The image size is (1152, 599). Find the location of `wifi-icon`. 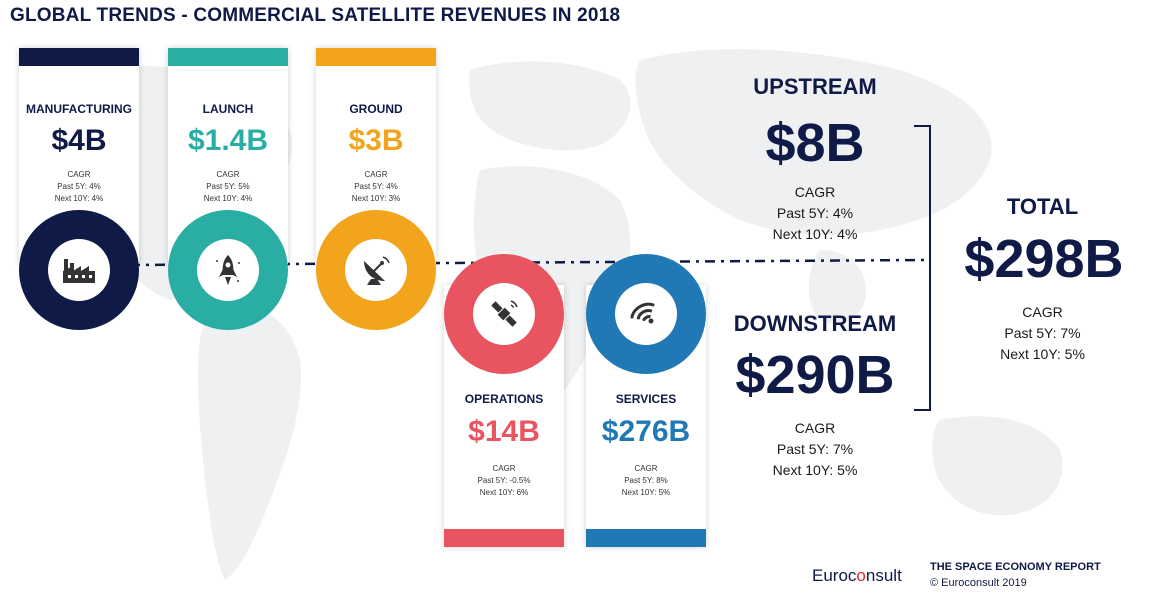

wifi-icon is located at coordinates (642, 313).